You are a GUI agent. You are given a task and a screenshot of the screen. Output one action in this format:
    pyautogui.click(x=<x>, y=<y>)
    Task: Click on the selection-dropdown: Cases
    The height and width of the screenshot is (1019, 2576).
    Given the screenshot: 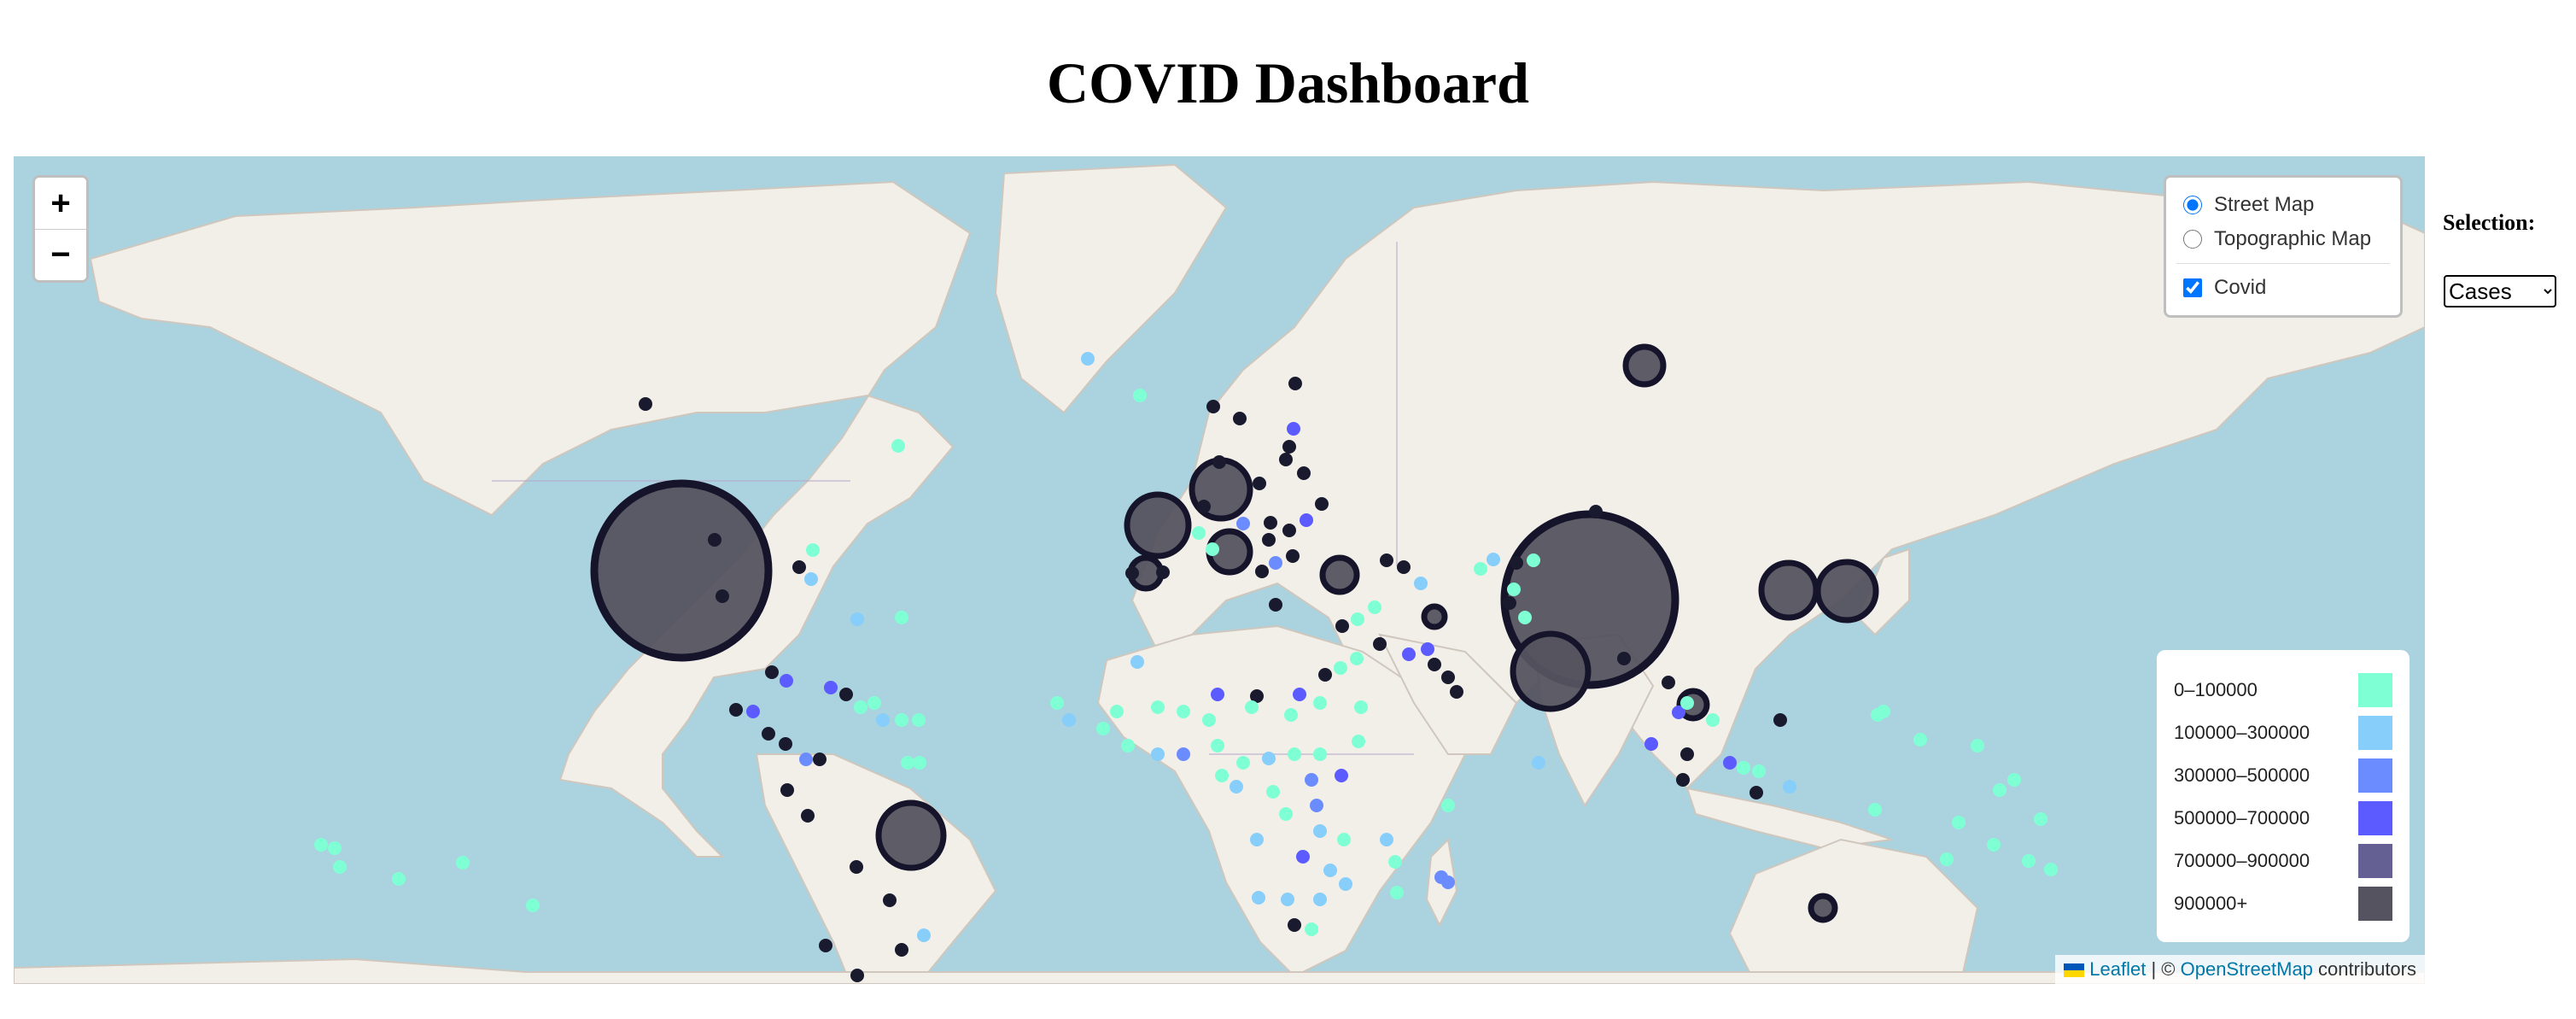 What is the action you would take?
    pyautogui.click(x=2500, y=291)
    